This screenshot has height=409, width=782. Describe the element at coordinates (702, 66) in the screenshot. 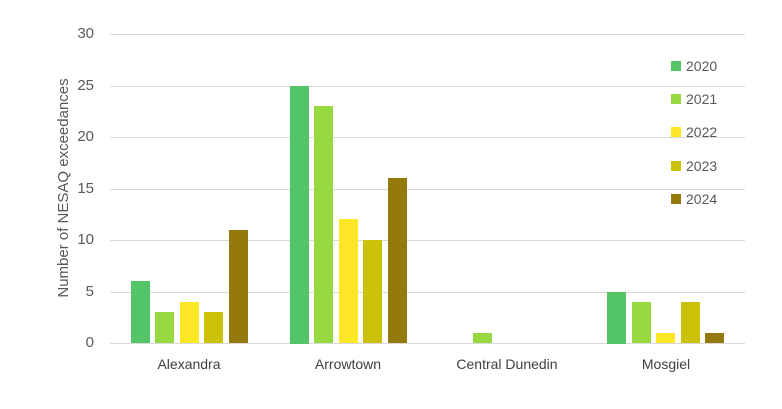

I see `legend-label: 2020` at that location.